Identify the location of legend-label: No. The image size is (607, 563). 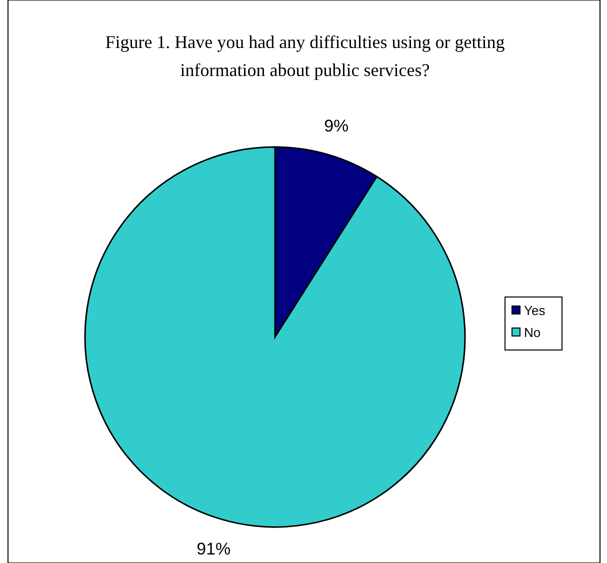
(532, 332).